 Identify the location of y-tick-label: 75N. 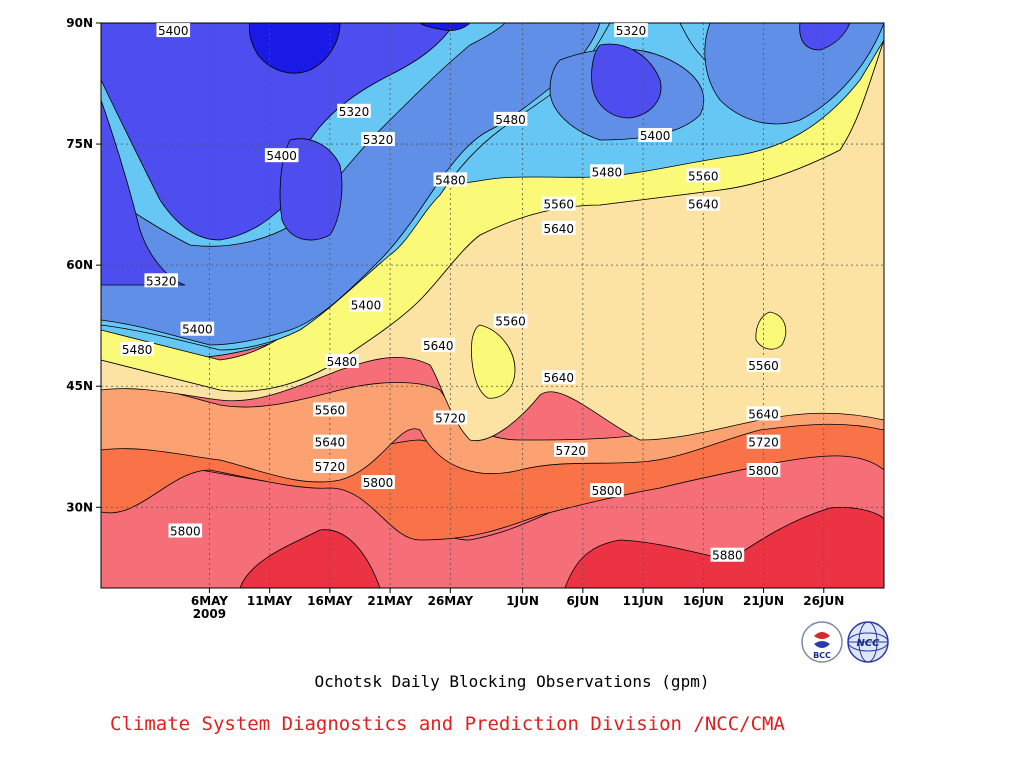
(79, 144).